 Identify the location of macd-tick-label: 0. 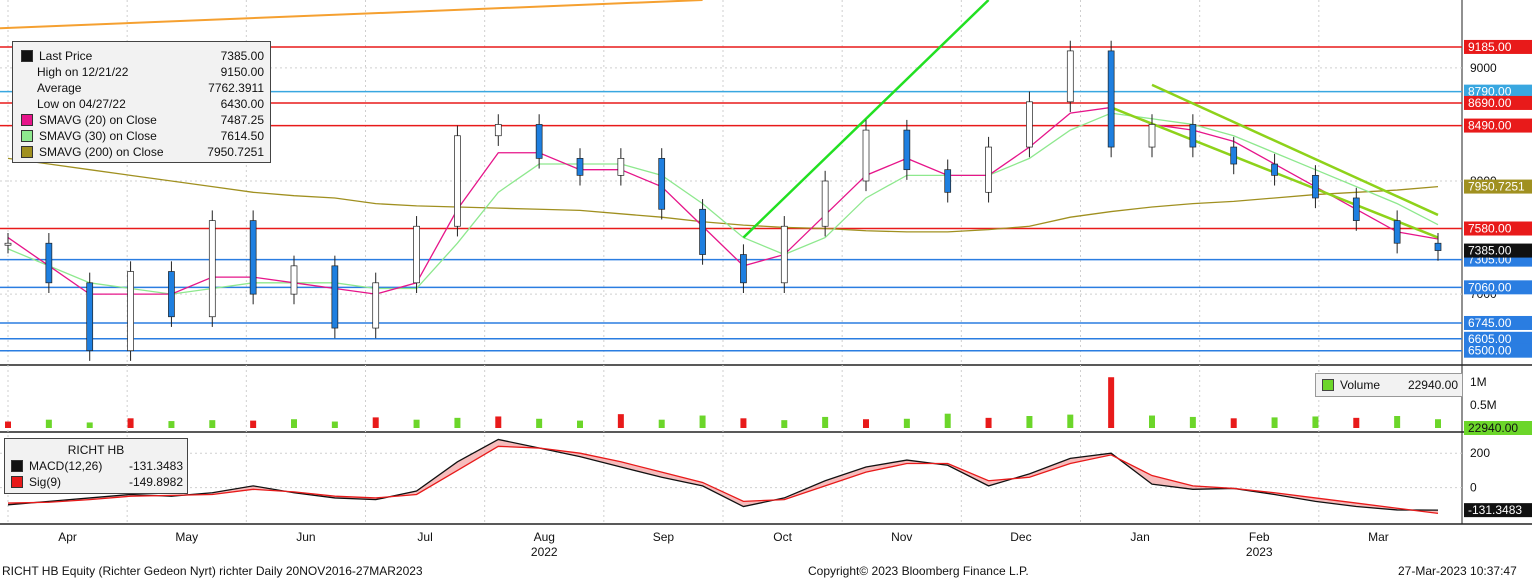
(1473, 488).